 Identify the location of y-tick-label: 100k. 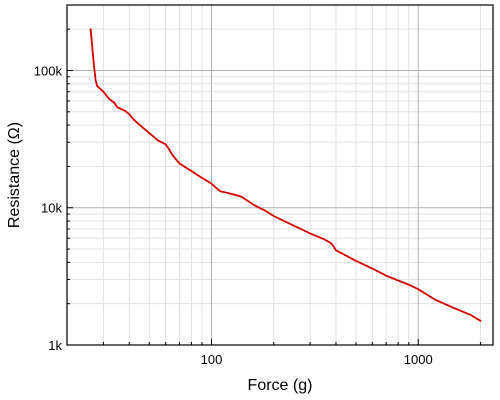
(48, 70).